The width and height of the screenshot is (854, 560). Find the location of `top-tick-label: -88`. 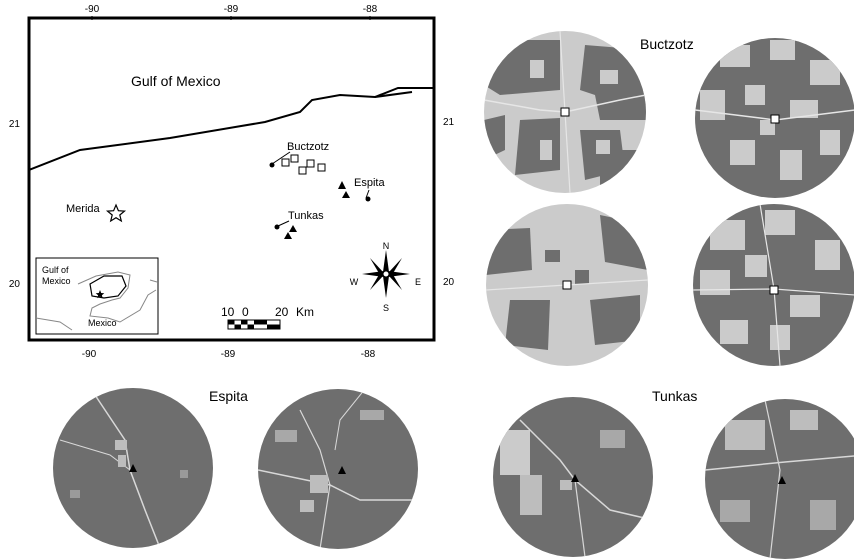

top-tick-label: -88 is located at coordinates (370, 9).